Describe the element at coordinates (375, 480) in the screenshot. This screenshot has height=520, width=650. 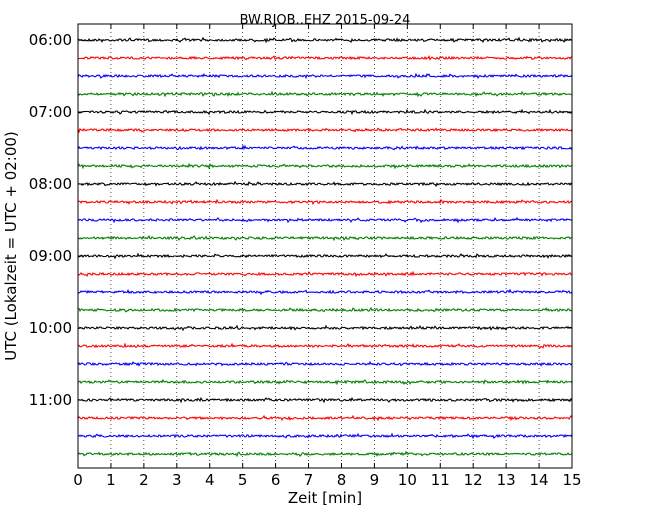
I see `x-tick-label-9: 9` at that location.